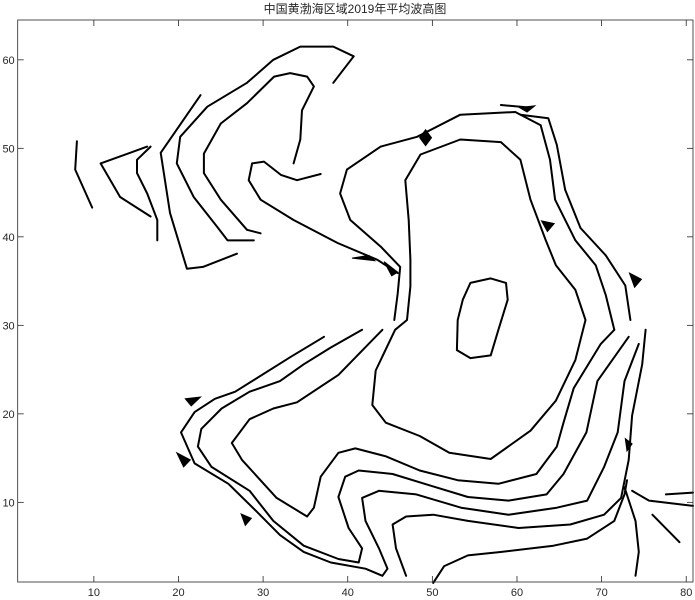  Describe the element at coordinates (575, 217) in the screenshot. I see `contour-line-east-coast` at that location.